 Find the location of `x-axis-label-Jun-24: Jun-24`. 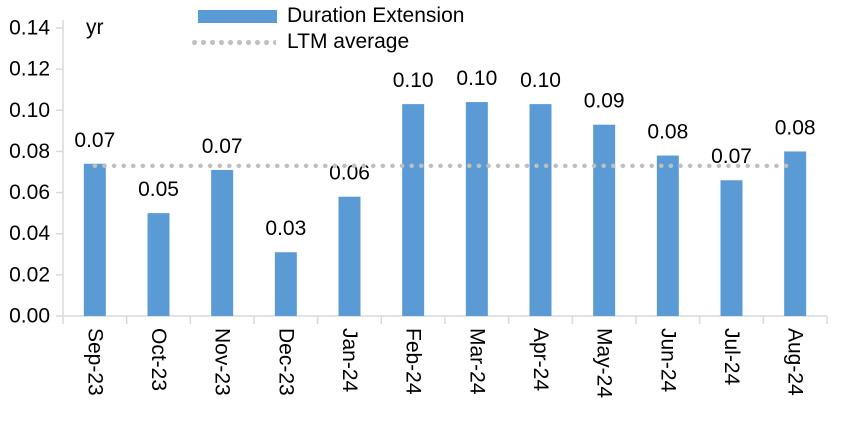

x-axis-label-Jun-24: Jun-24 is located at coordinates (667, 360).